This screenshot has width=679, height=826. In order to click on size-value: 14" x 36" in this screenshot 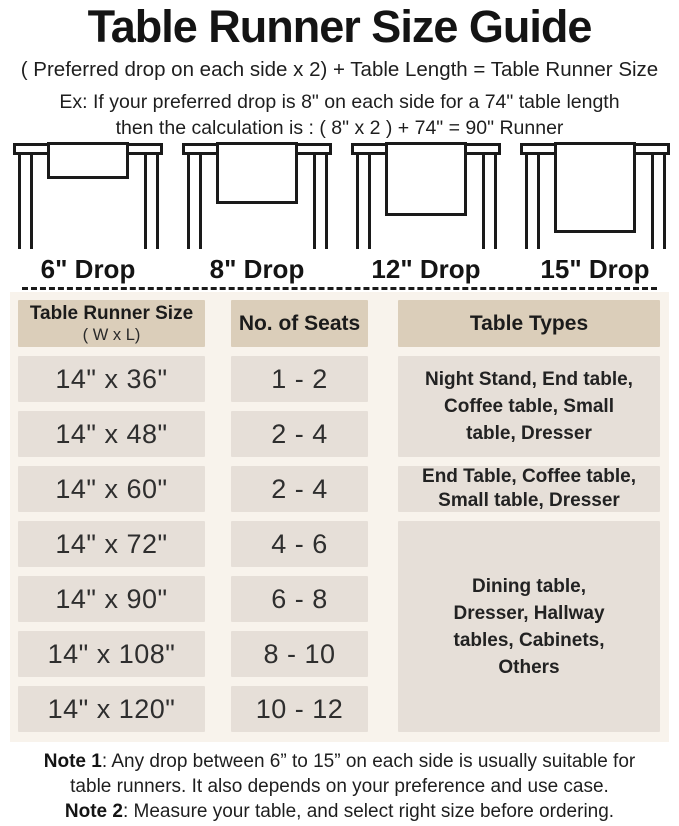, I will do `click(111, 378)`.